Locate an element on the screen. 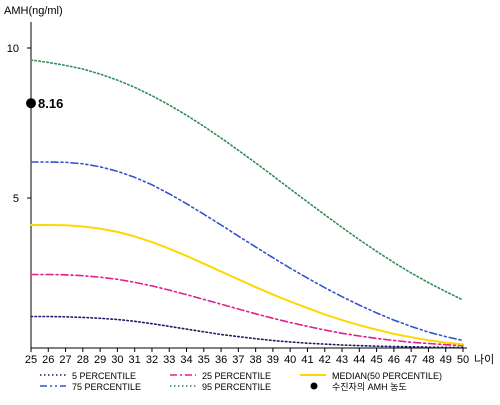  x-tick-label: 48 is located at coordinates (428, 360).